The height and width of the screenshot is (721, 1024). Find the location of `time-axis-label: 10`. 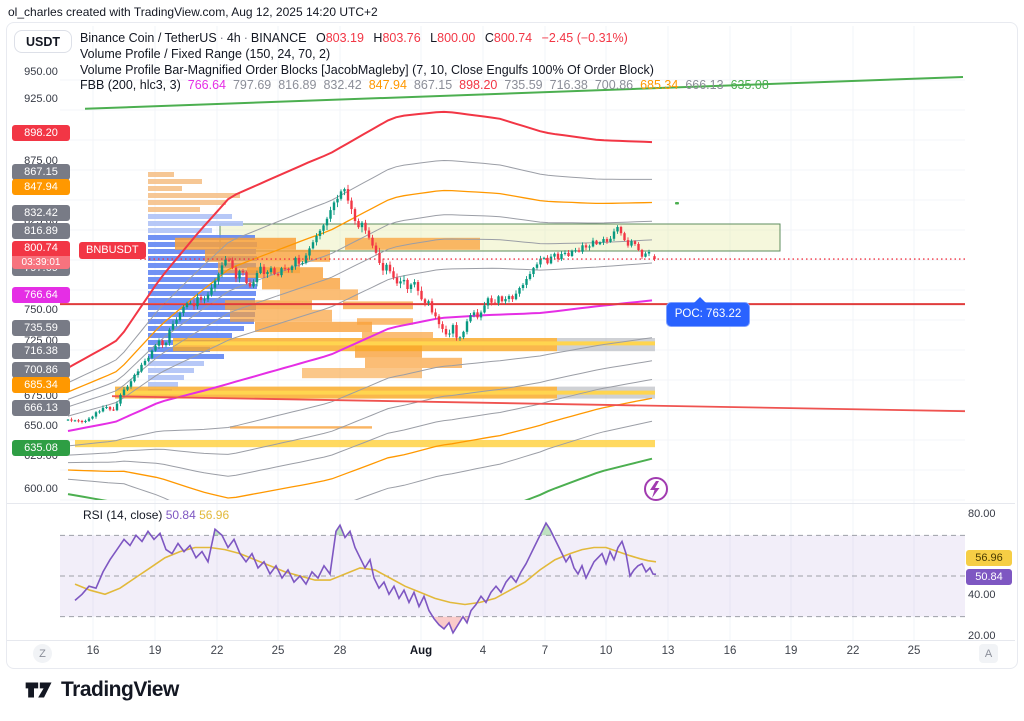

time-axis-label: 10 is located at coordinates (606, 651).